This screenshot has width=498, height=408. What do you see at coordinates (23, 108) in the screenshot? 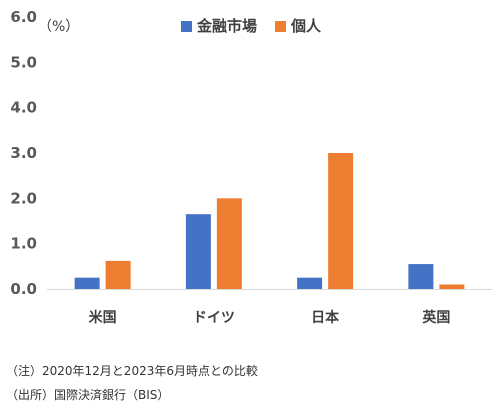
I see `y-tick-label: 4.0` at bounding box center [23, 108].